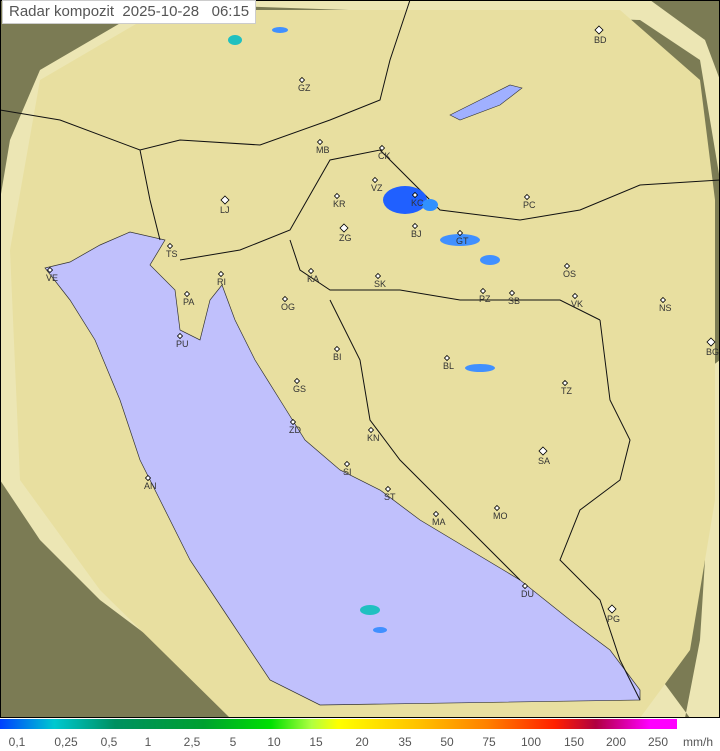 Image resolution: width=720 pixels, height=751 pixels. What do you see at coordinates (172, 254) in the screenshot?
I see `city-label: TS` at bounding box center [172, 254].